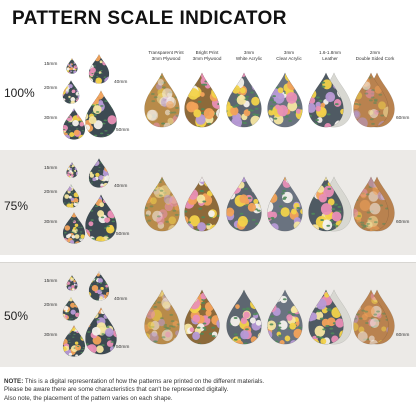 This screenshot has height=416, width=416. I want to click on header-line: Transparent Print, so click(166, 52).